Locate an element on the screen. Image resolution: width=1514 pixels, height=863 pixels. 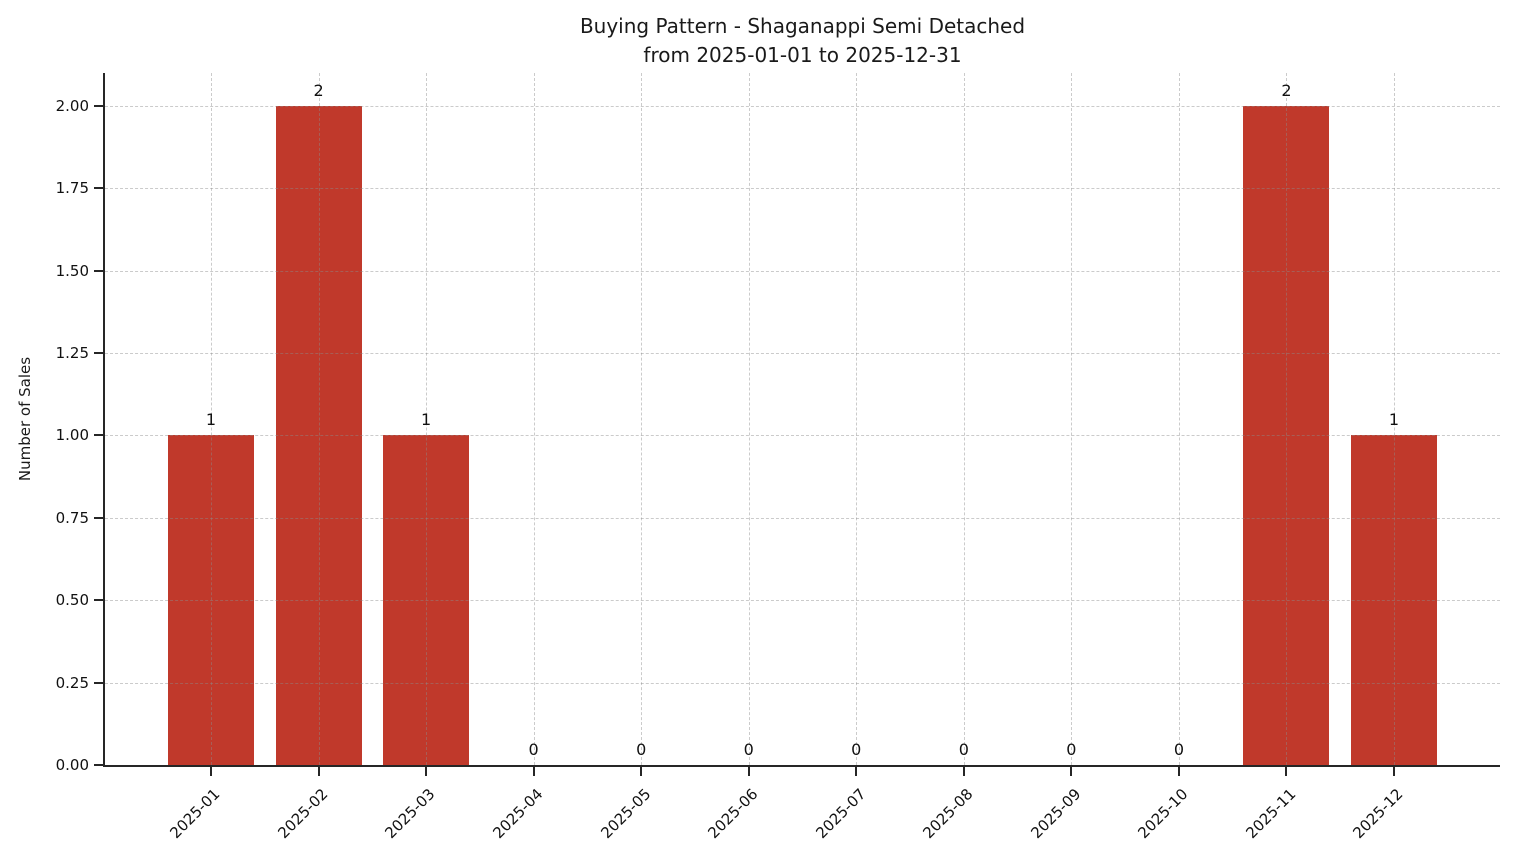
y-tick-label: 0.75 is located at coordinates (72, 517).